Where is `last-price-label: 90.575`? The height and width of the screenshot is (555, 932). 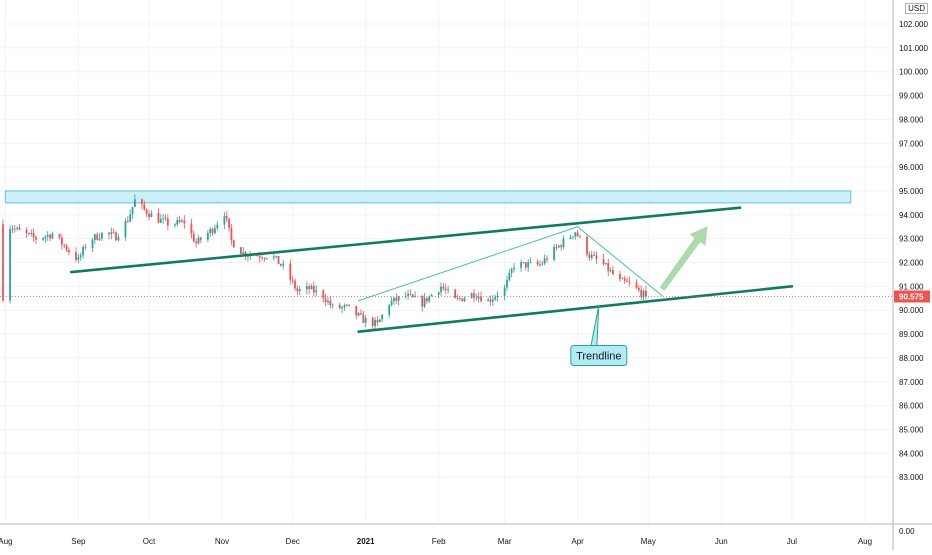 last-price-label: 90.575 is located at coordinates (911, 296).